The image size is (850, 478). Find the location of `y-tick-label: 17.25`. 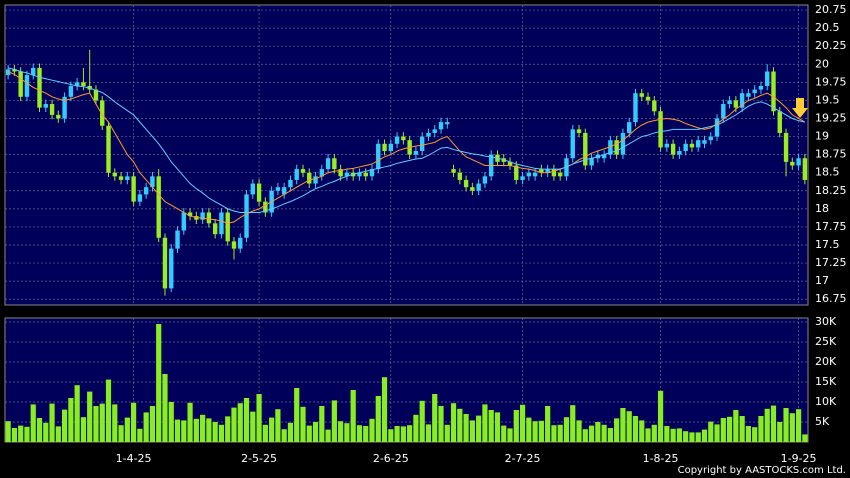

y-tick-label: 17.25 is located at coordinates (831, 262).